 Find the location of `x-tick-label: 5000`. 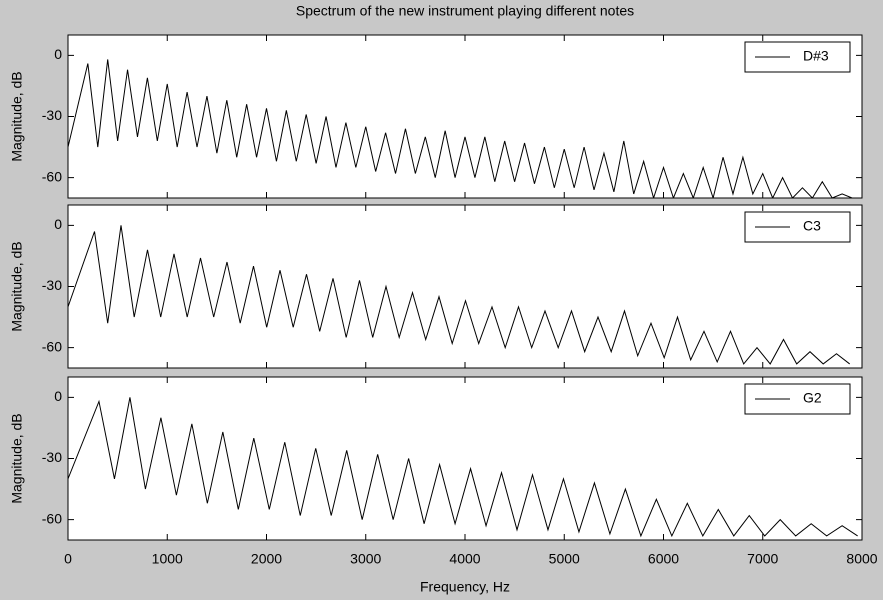

x-tick-label: 5000 is located at coordinates (564, 559).